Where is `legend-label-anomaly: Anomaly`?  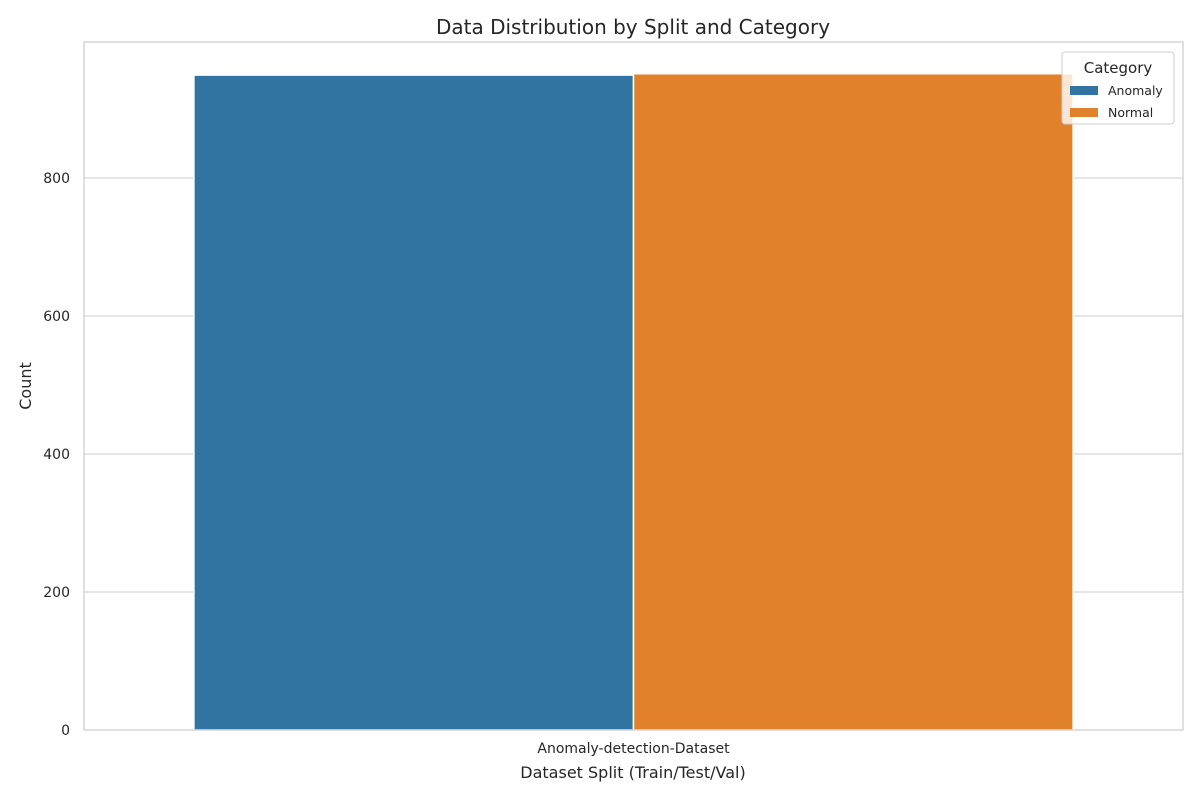
legend-label-anomaly: Anomaly is located at coordinates (1135, 90).